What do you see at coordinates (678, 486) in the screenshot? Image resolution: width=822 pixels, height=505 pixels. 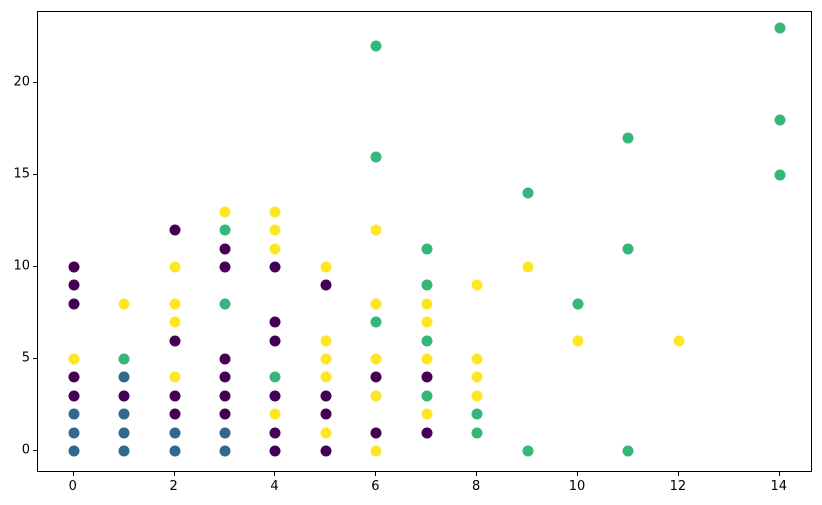 I see `x-tick-label: 12` at bounding box center [678, 486].